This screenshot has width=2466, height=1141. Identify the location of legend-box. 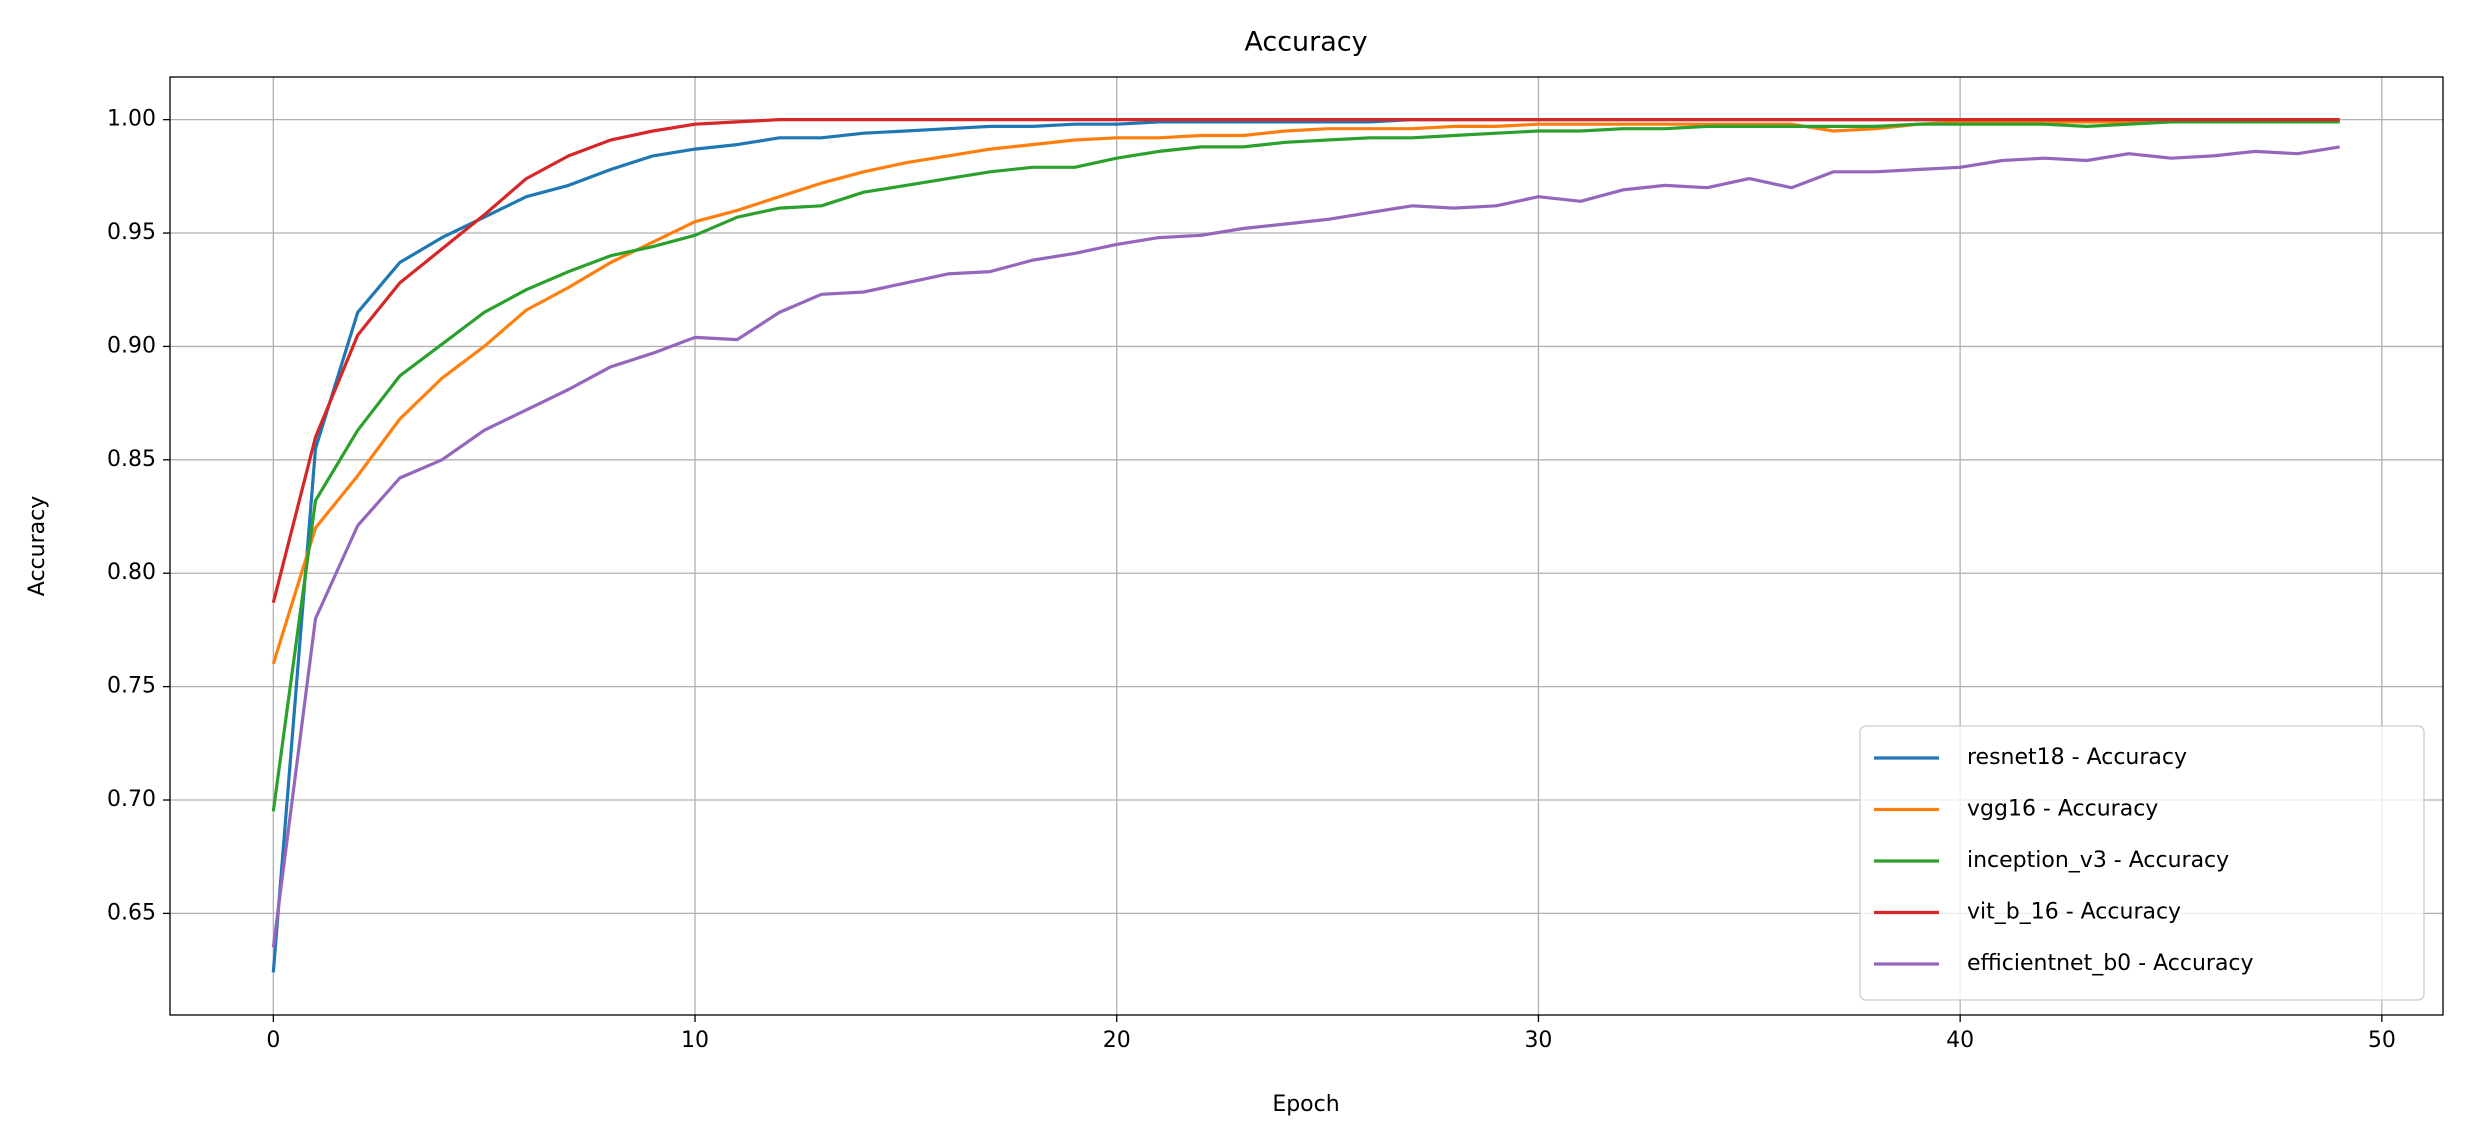
(2142, 863).